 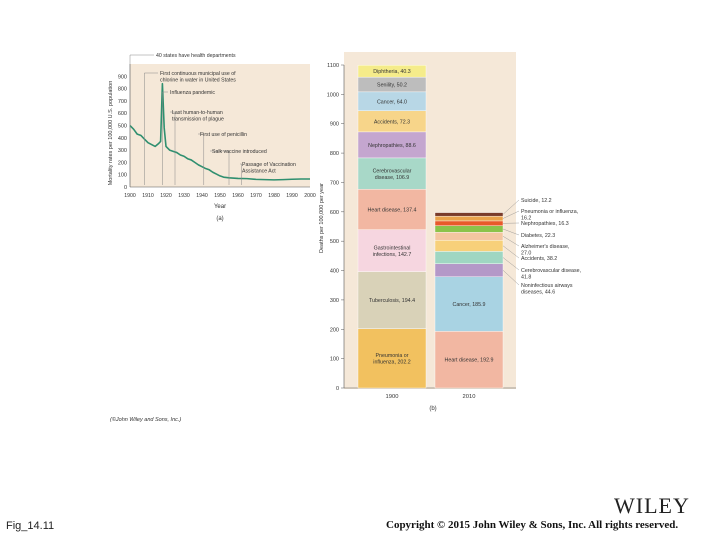 I want to click on panel-b-y-tick-label: 800, so click(x=334, y=154).